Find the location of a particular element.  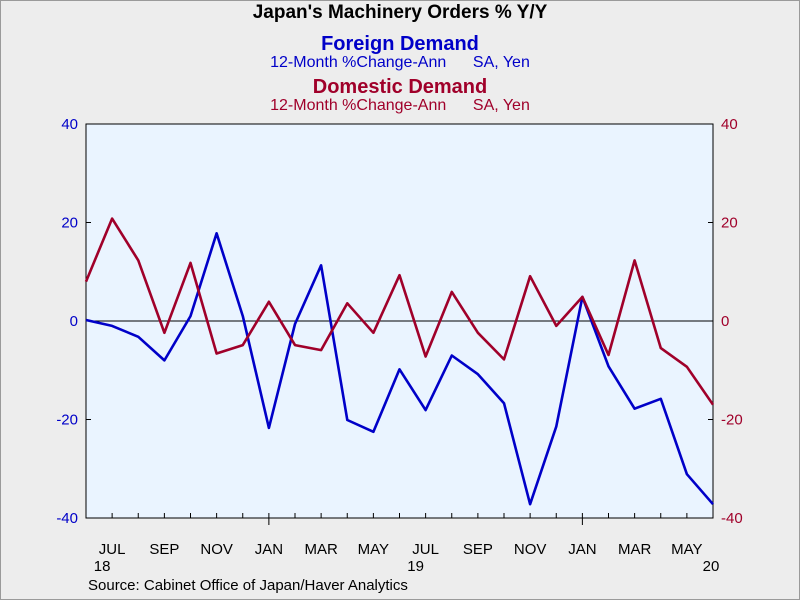

x-year-label: 20 is located at coordinates (711, 566).